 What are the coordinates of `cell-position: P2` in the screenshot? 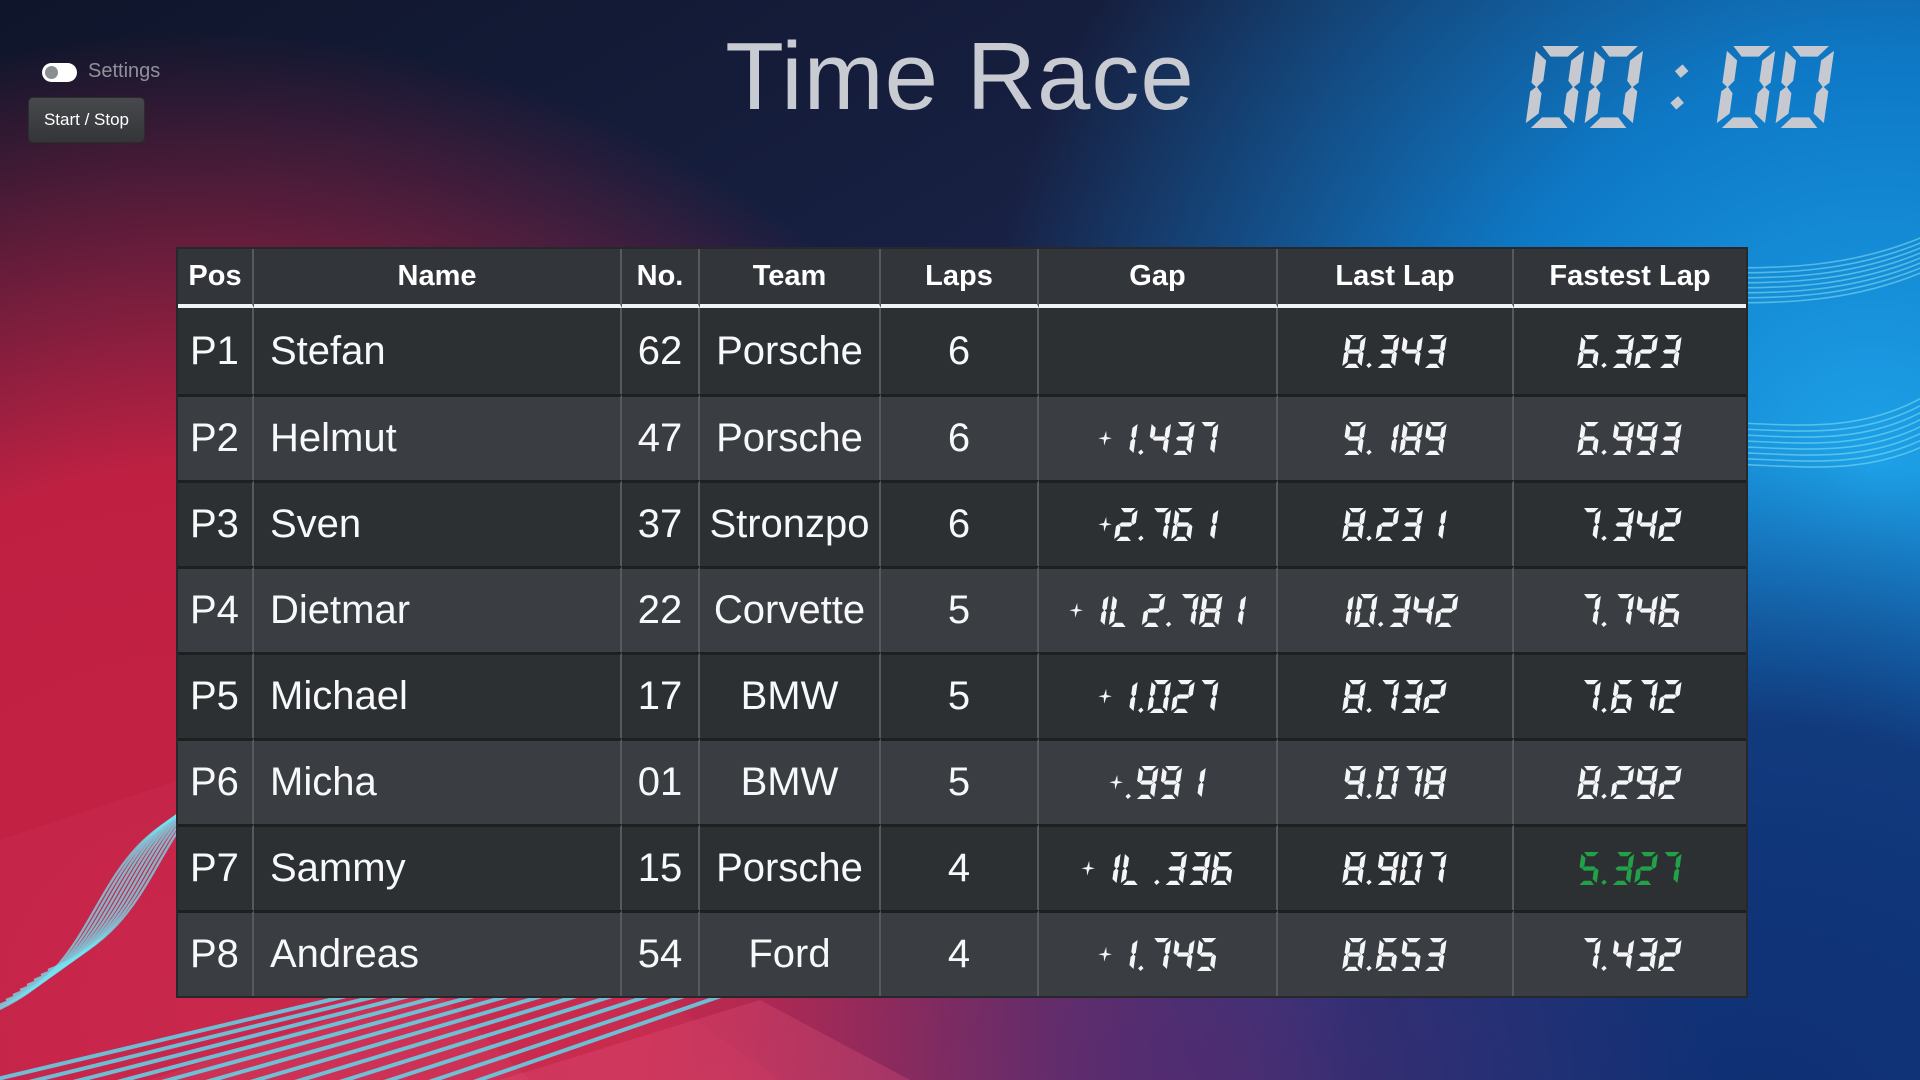 It's located at (216, 437).